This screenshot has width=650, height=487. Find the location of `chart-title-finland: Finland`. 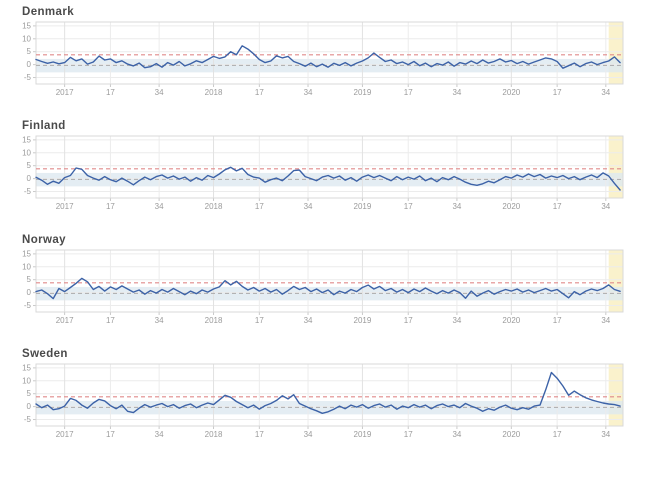

chart-title-finland: Finland is located at coordinates (44, 126).